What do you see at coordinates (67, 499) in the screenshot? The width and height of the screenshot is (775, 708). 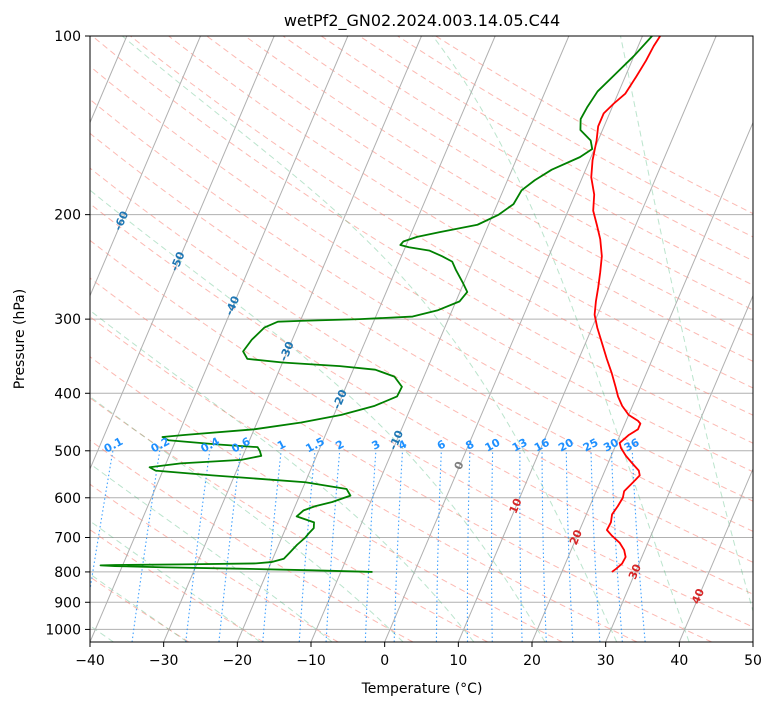 I see `y-tick-label: 600` at bounding box center [67, 499].